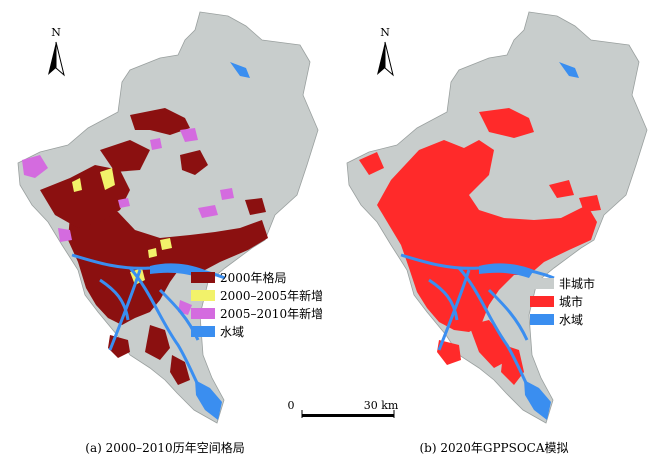 This screenshot has width=651, height=465. Describe the element at coordinates (381, 405) in the screenshot. I see `scale-end-label: 30 km` at that location.